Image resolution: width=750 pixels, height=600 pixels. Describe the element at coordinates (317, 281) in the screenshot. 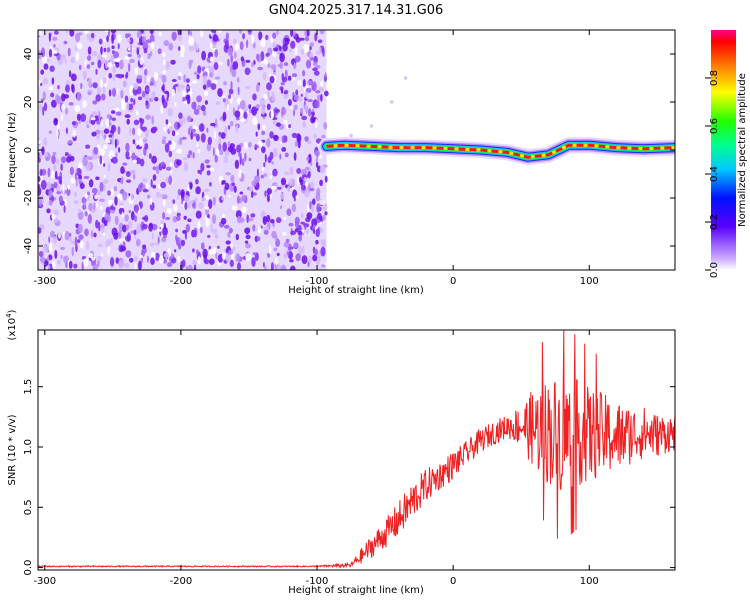

I see `x-tick-label: -100` at that location.